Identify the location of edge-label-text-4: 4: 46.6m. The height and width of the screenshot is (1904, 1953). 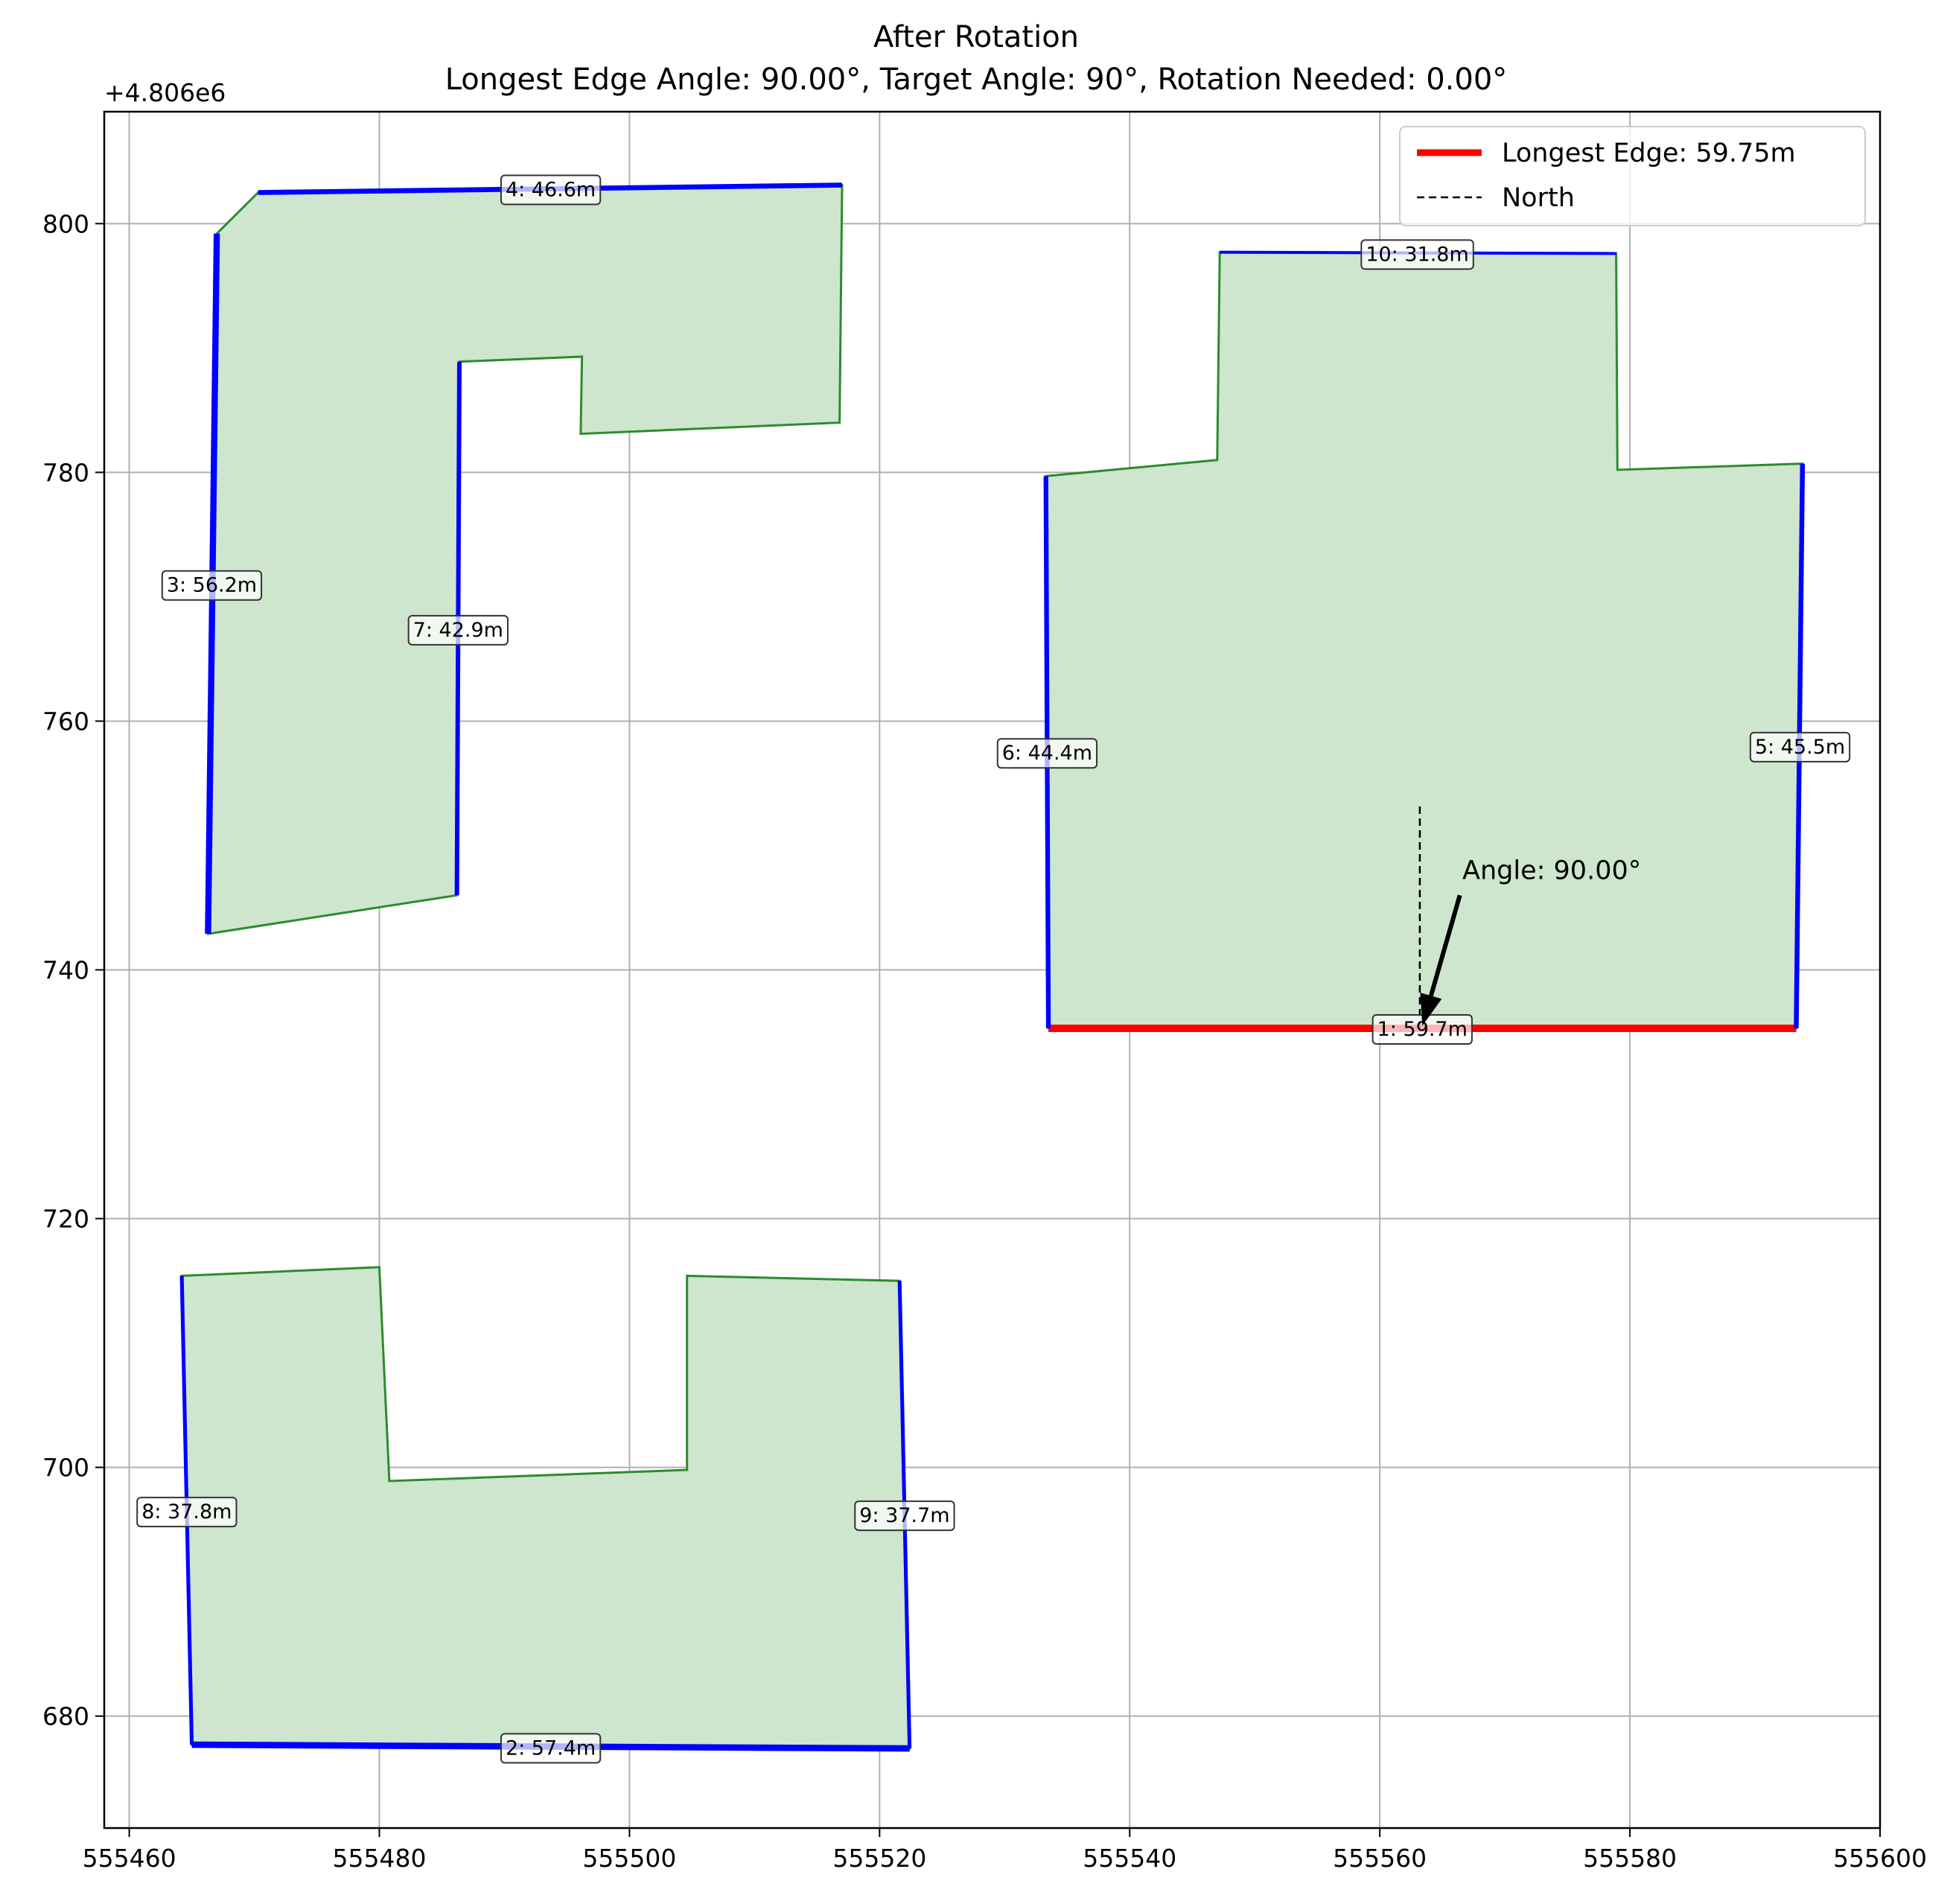
(551, 190).